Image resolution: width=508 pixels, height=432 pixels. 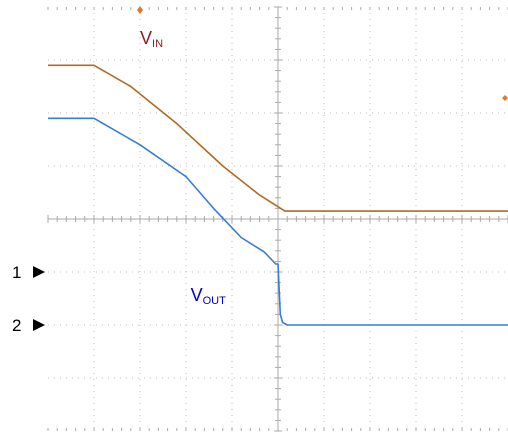 I want to click on channel-markers: 12, so click(x=28, y=299).